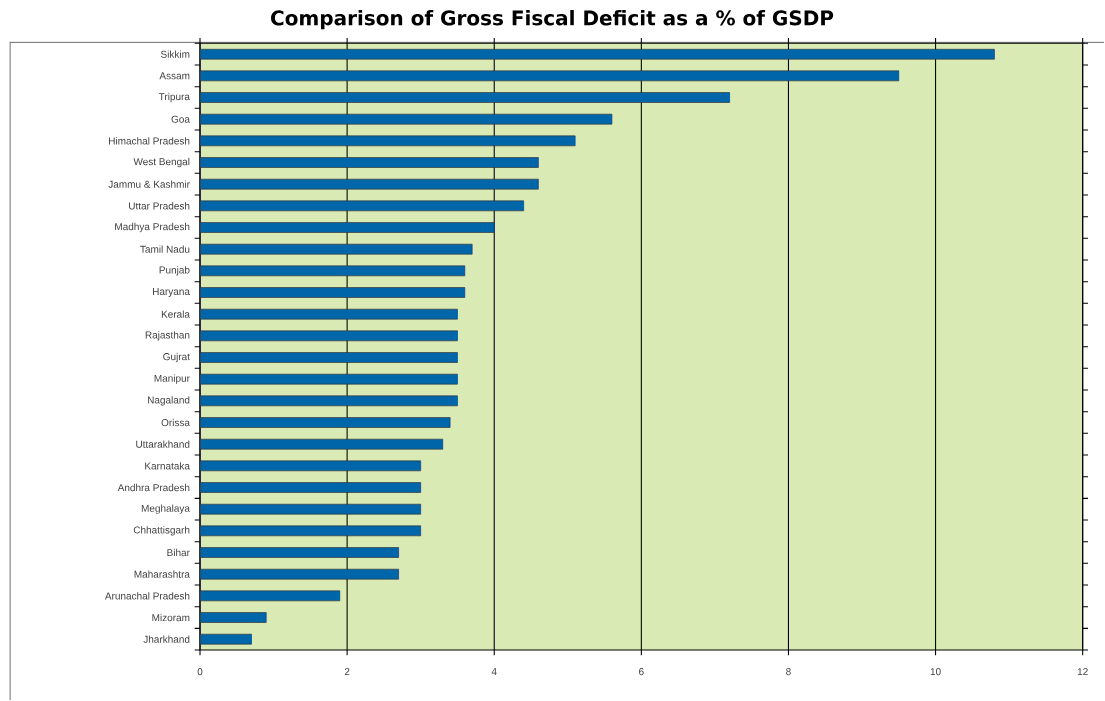 The image size is (1105, 701). Describe the element at coordinates (149, 184) in the screenshot. I see `y-tick-label: Jammu & Kashmir` at that location.